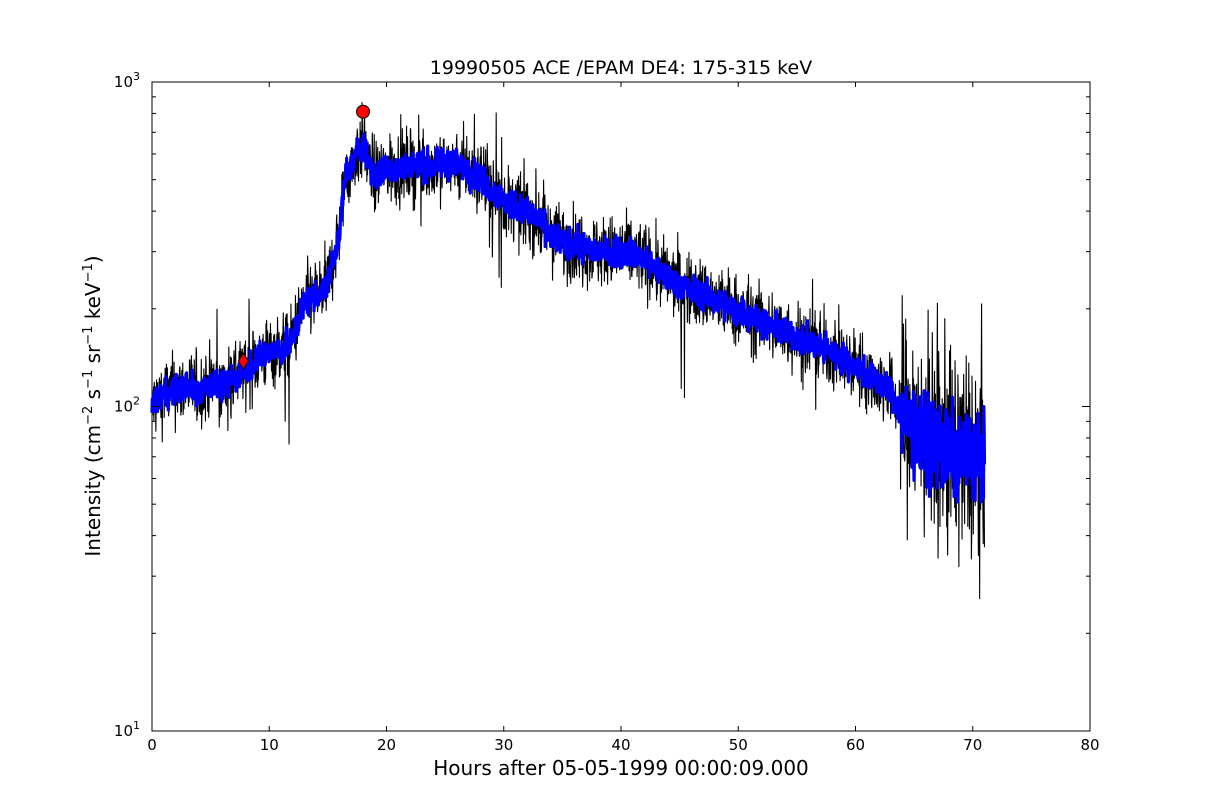 Image resolution: width=1212 pixels, height=812 pixels. Describe the element at coordinates (269, 745) in the screenshot. I see `x-tick-label: 10` at that location.